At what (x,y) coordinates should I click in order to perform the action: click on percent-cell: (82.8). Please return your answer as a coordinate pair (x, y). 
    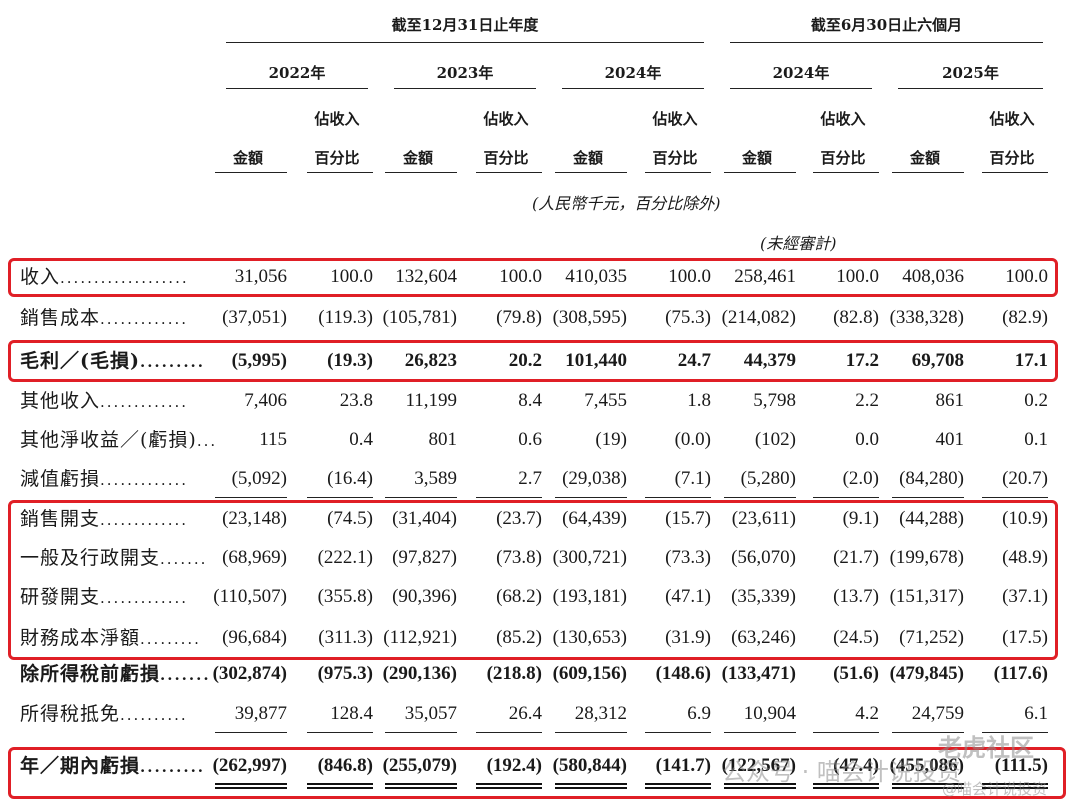
    Looking at the image, I should click on (856, 317).